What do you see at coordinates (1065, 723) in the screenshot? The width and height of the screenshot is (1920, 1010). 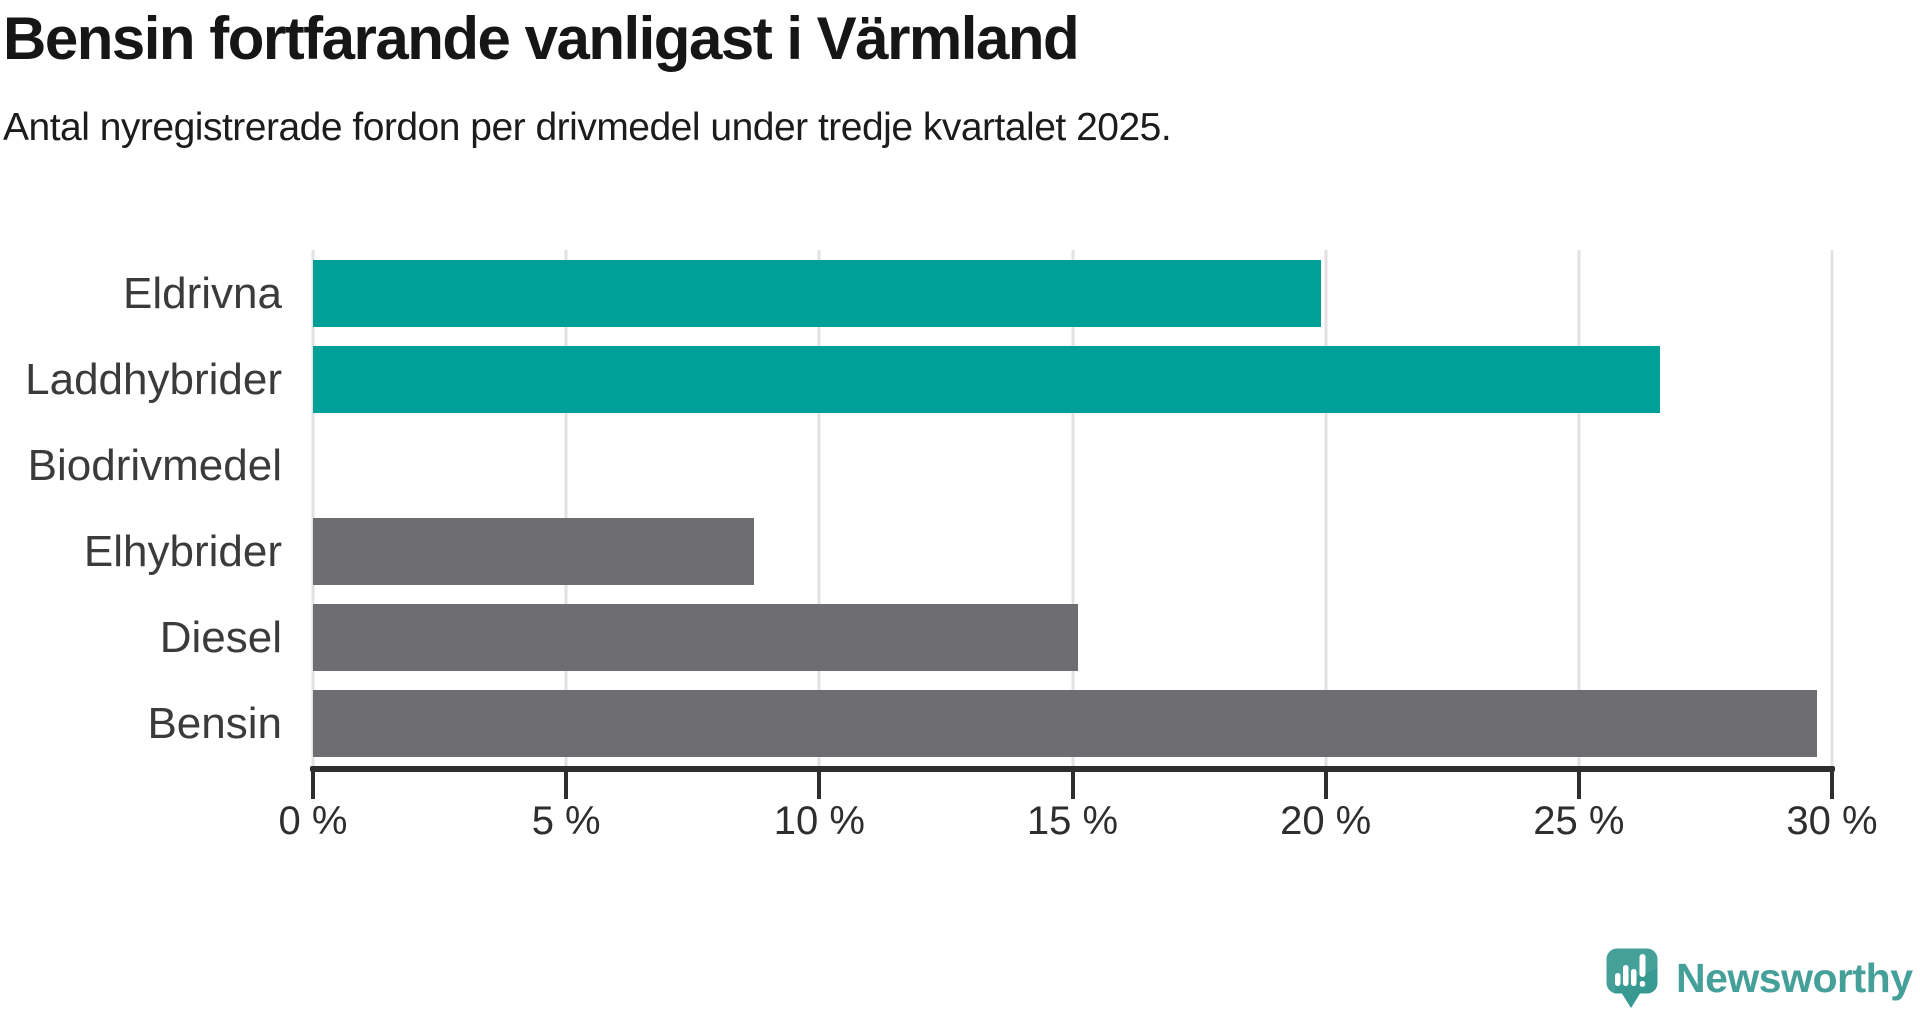 I see `bar-bensin` at bounding box center [1065, 723].